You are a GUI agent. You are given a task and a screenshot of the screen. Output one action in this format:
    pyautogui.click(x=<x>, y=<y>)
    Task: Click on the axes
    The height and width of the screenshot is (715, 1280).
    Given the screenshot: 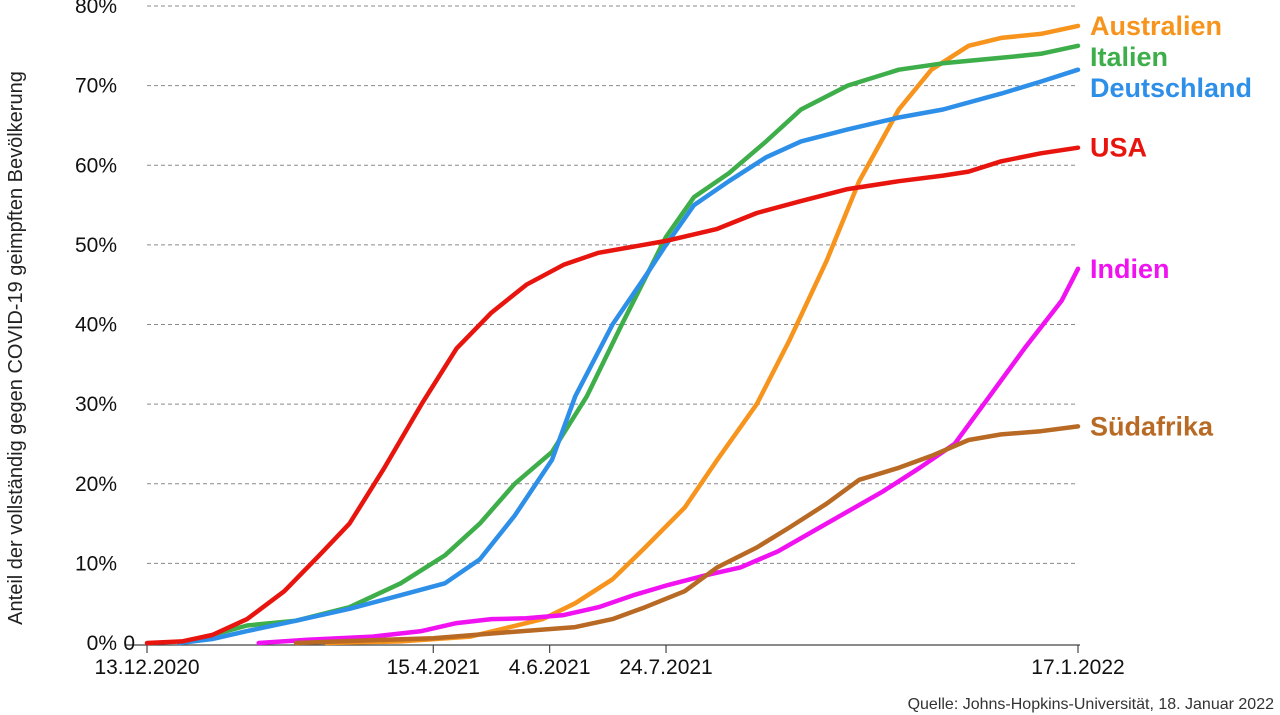 What is the action you would take?
    pyautogui.click(x=603, y=648)
    